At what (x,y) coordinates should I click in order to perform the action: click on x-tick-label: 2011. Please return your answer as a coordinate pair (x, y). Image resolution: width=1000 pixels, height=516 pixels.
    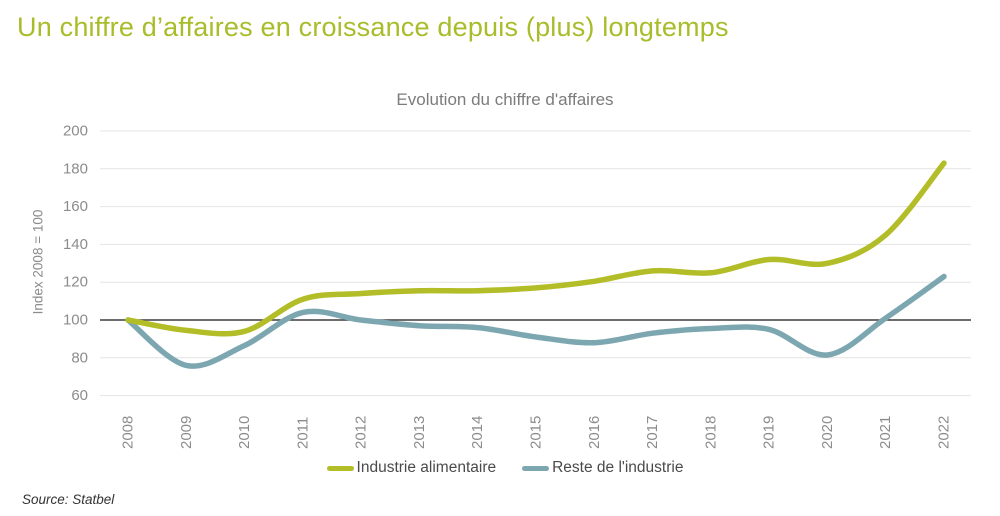
    Looking at the image, I should click on (302, 433).